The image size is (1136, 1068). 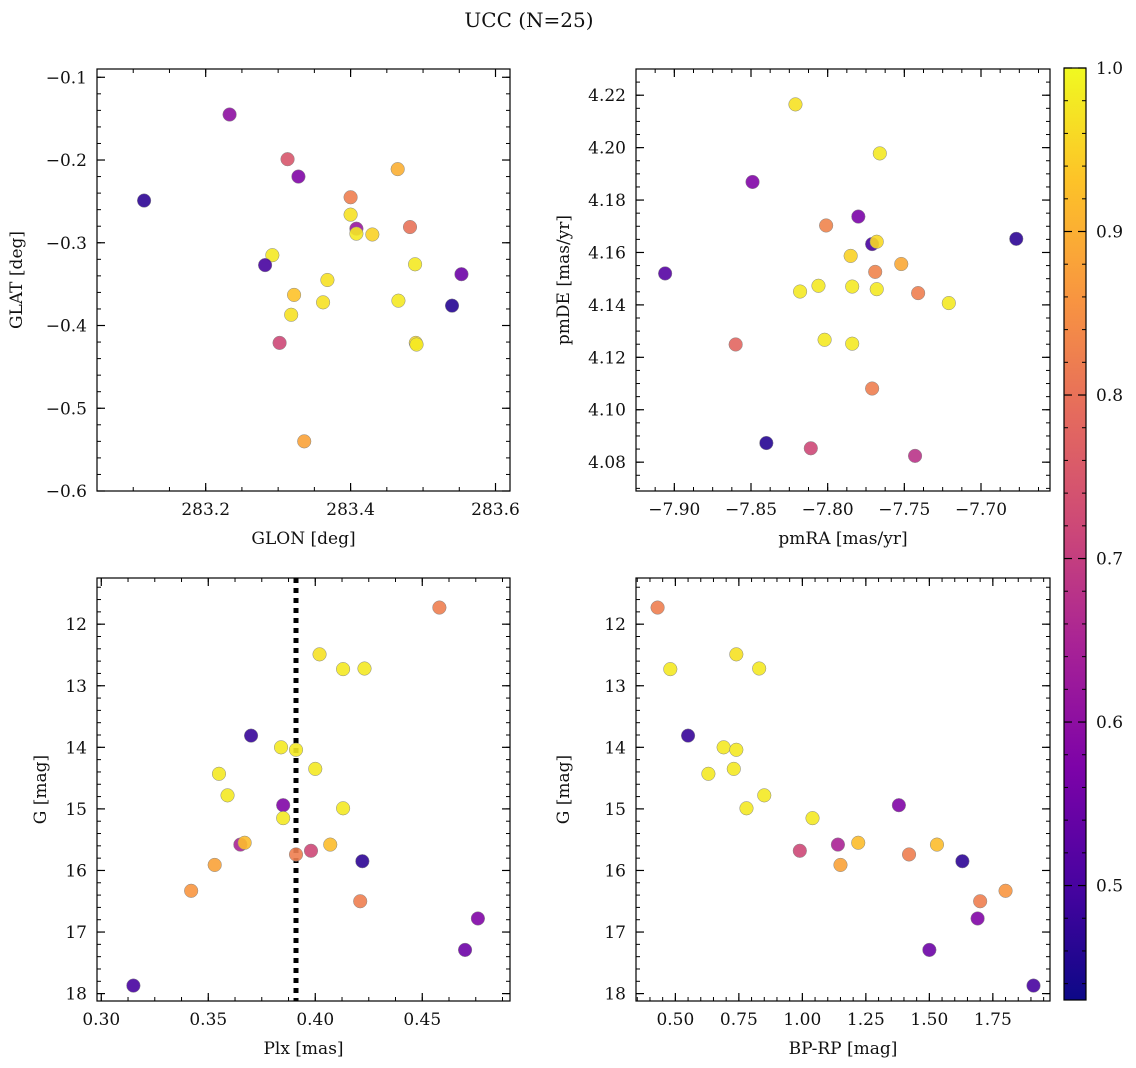 What do you see at coordinates (17, 280) in the screenshot?
I see `y-axis-label: GLAT [deg]` at bounding box center [17, 280].